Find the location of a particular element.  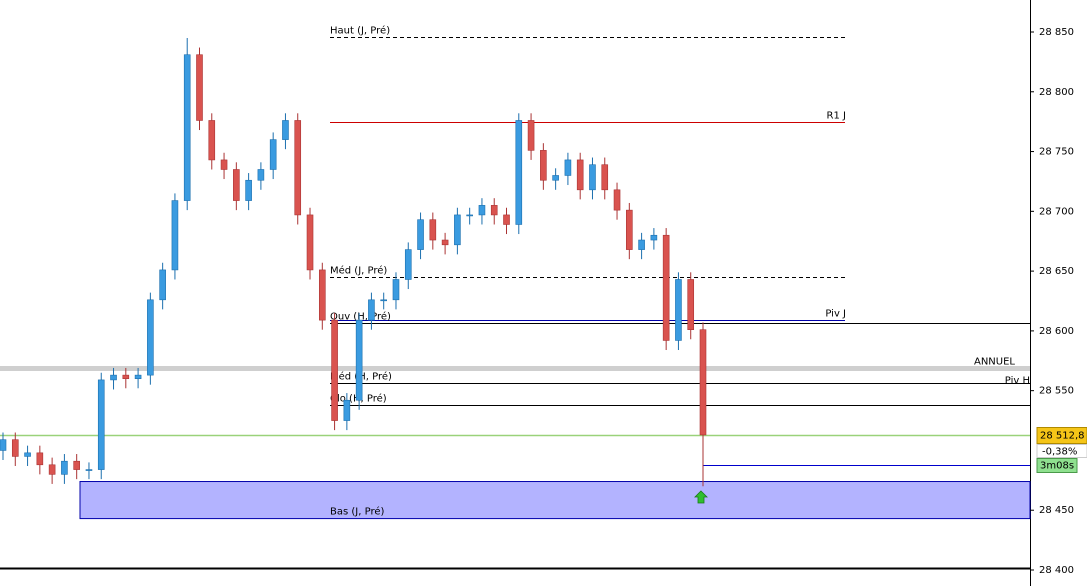

y-tick-label: 28 400 is located at coordinates (1056, 570).